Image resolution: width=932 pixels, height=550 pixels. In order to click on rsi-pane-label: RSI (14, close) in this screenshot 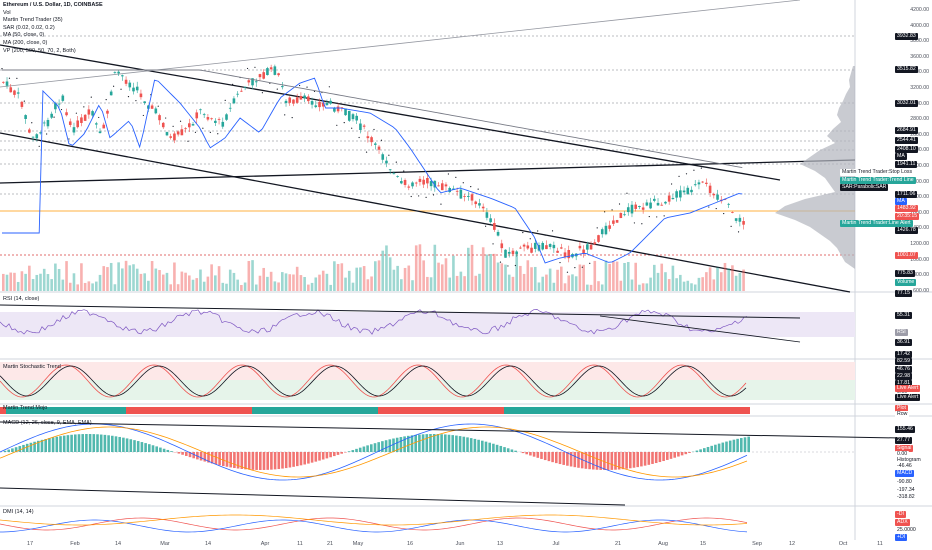, I will do `click(21, 299)`.